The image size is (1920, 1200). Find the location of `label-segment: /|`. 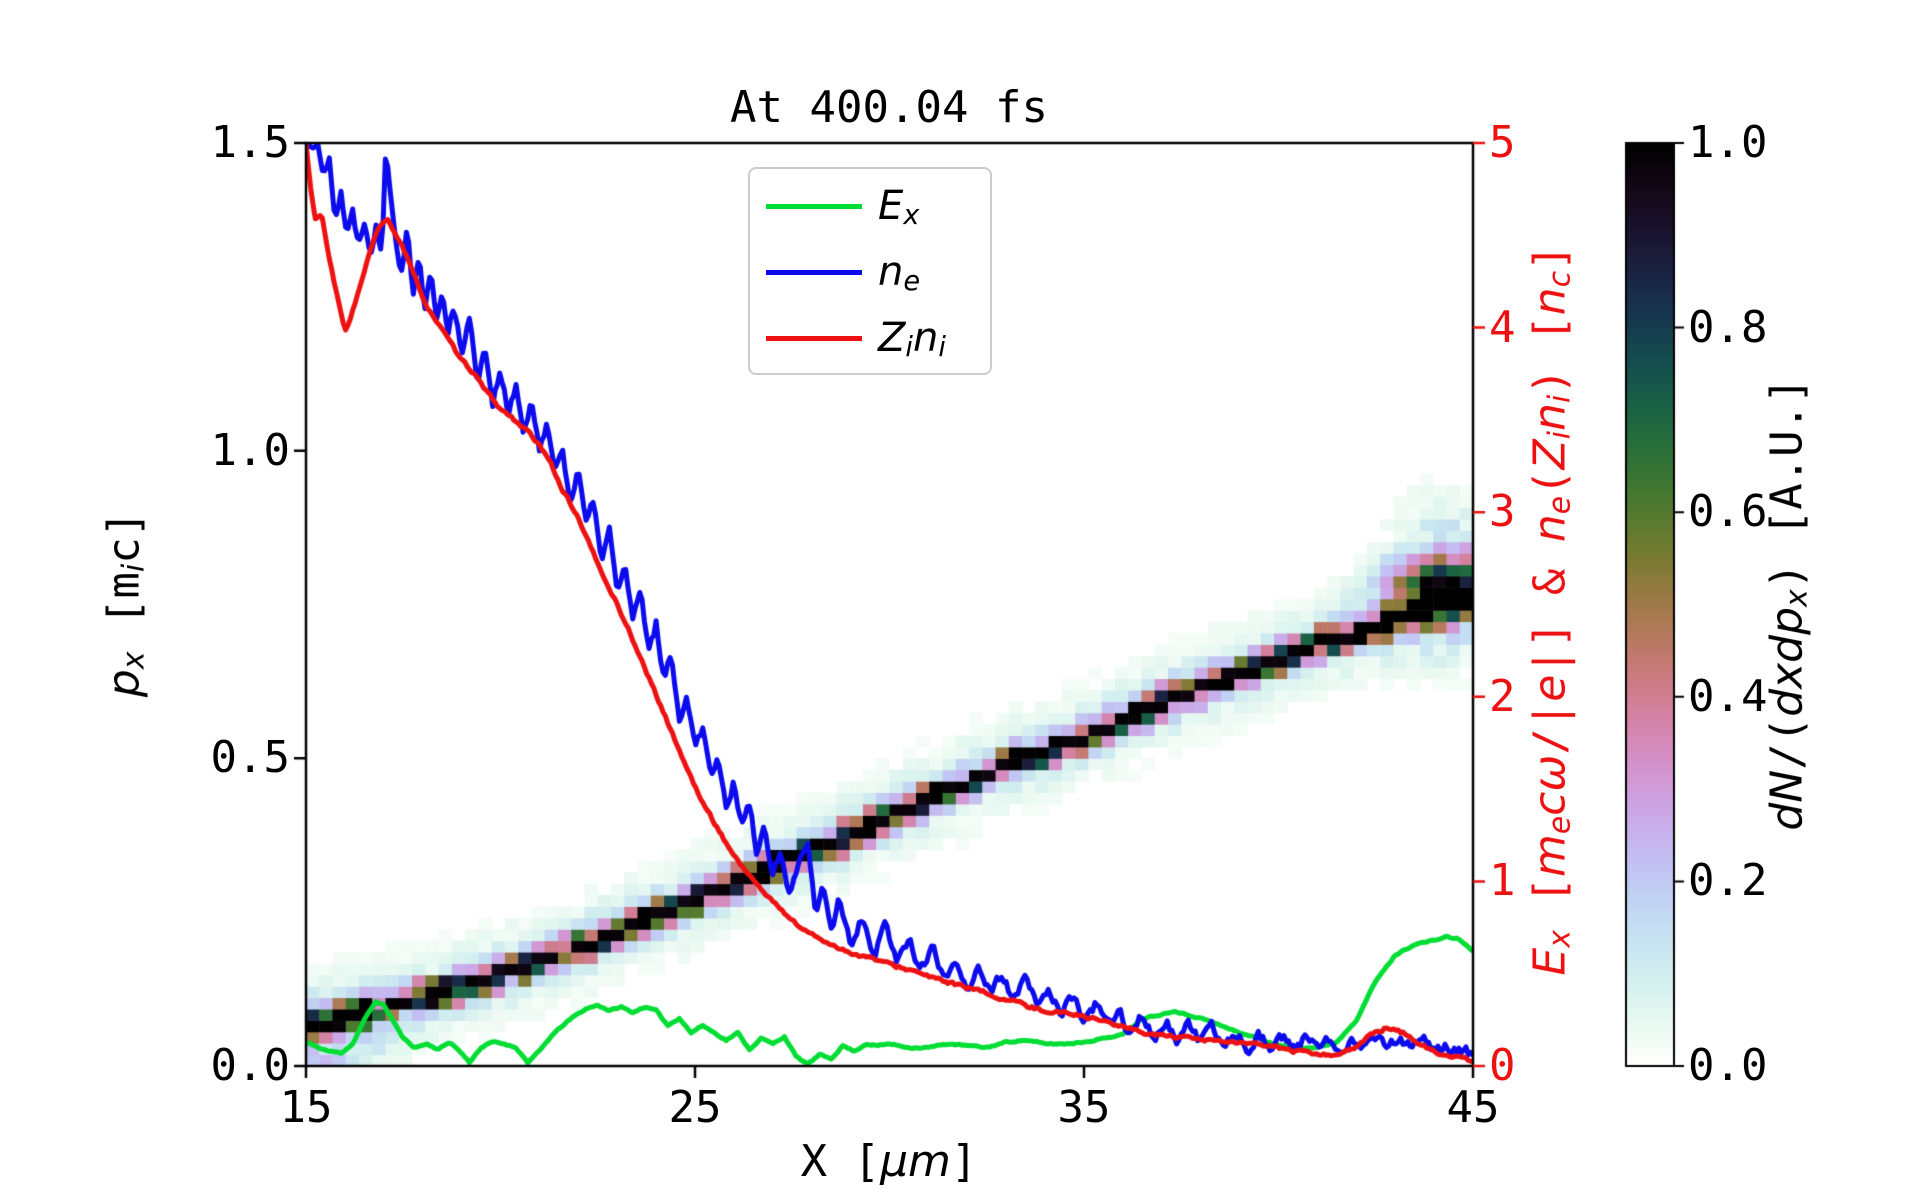

label-segment: /| is located at coordinates (1550, 728).